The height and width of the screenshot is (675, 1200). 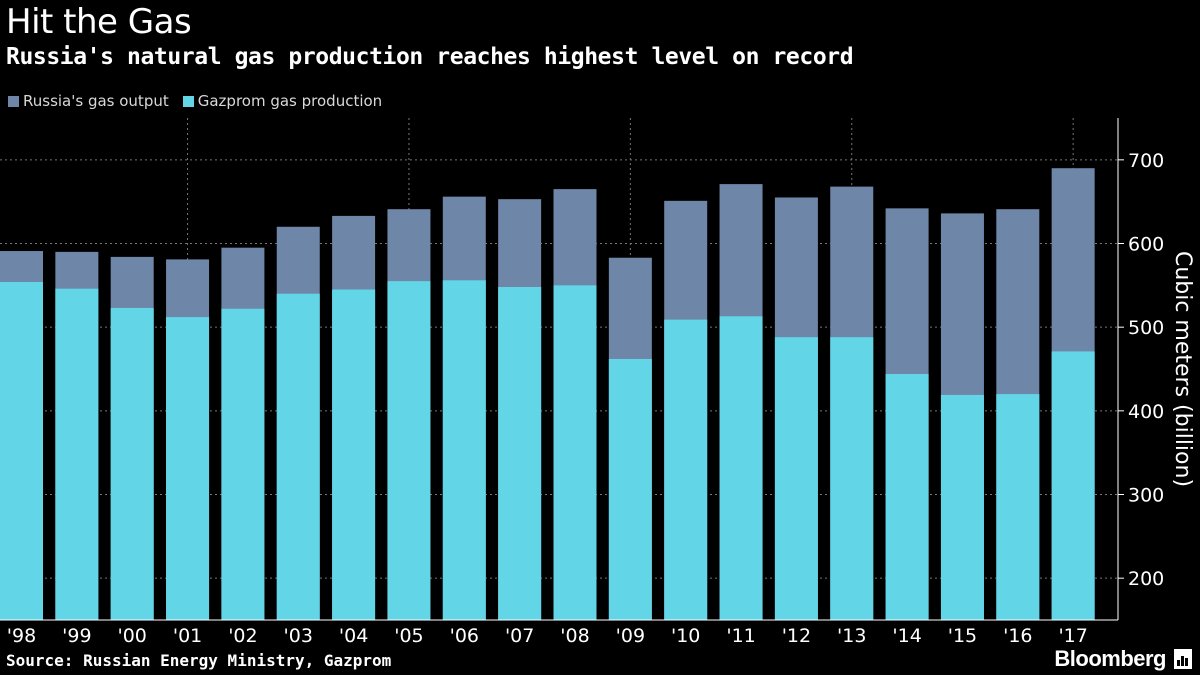 I want to click on x-tick-label: '12, so click(x=796, y=636).